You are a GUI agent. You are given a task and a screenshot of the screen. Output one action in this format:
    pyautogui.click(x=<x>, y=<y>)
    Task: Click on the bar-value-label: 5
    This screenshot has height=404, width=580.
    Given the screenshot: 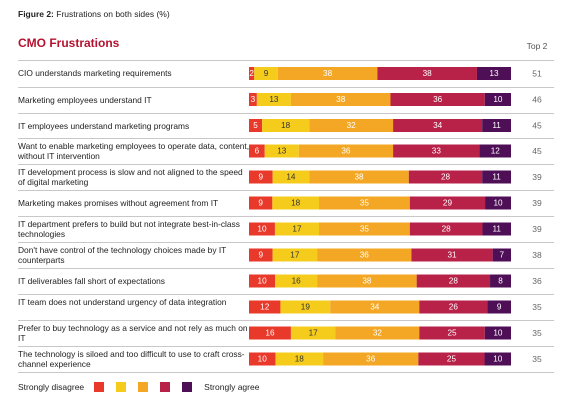 What is the action you would take?
    pyautogui.click(x=255, y=125)
    